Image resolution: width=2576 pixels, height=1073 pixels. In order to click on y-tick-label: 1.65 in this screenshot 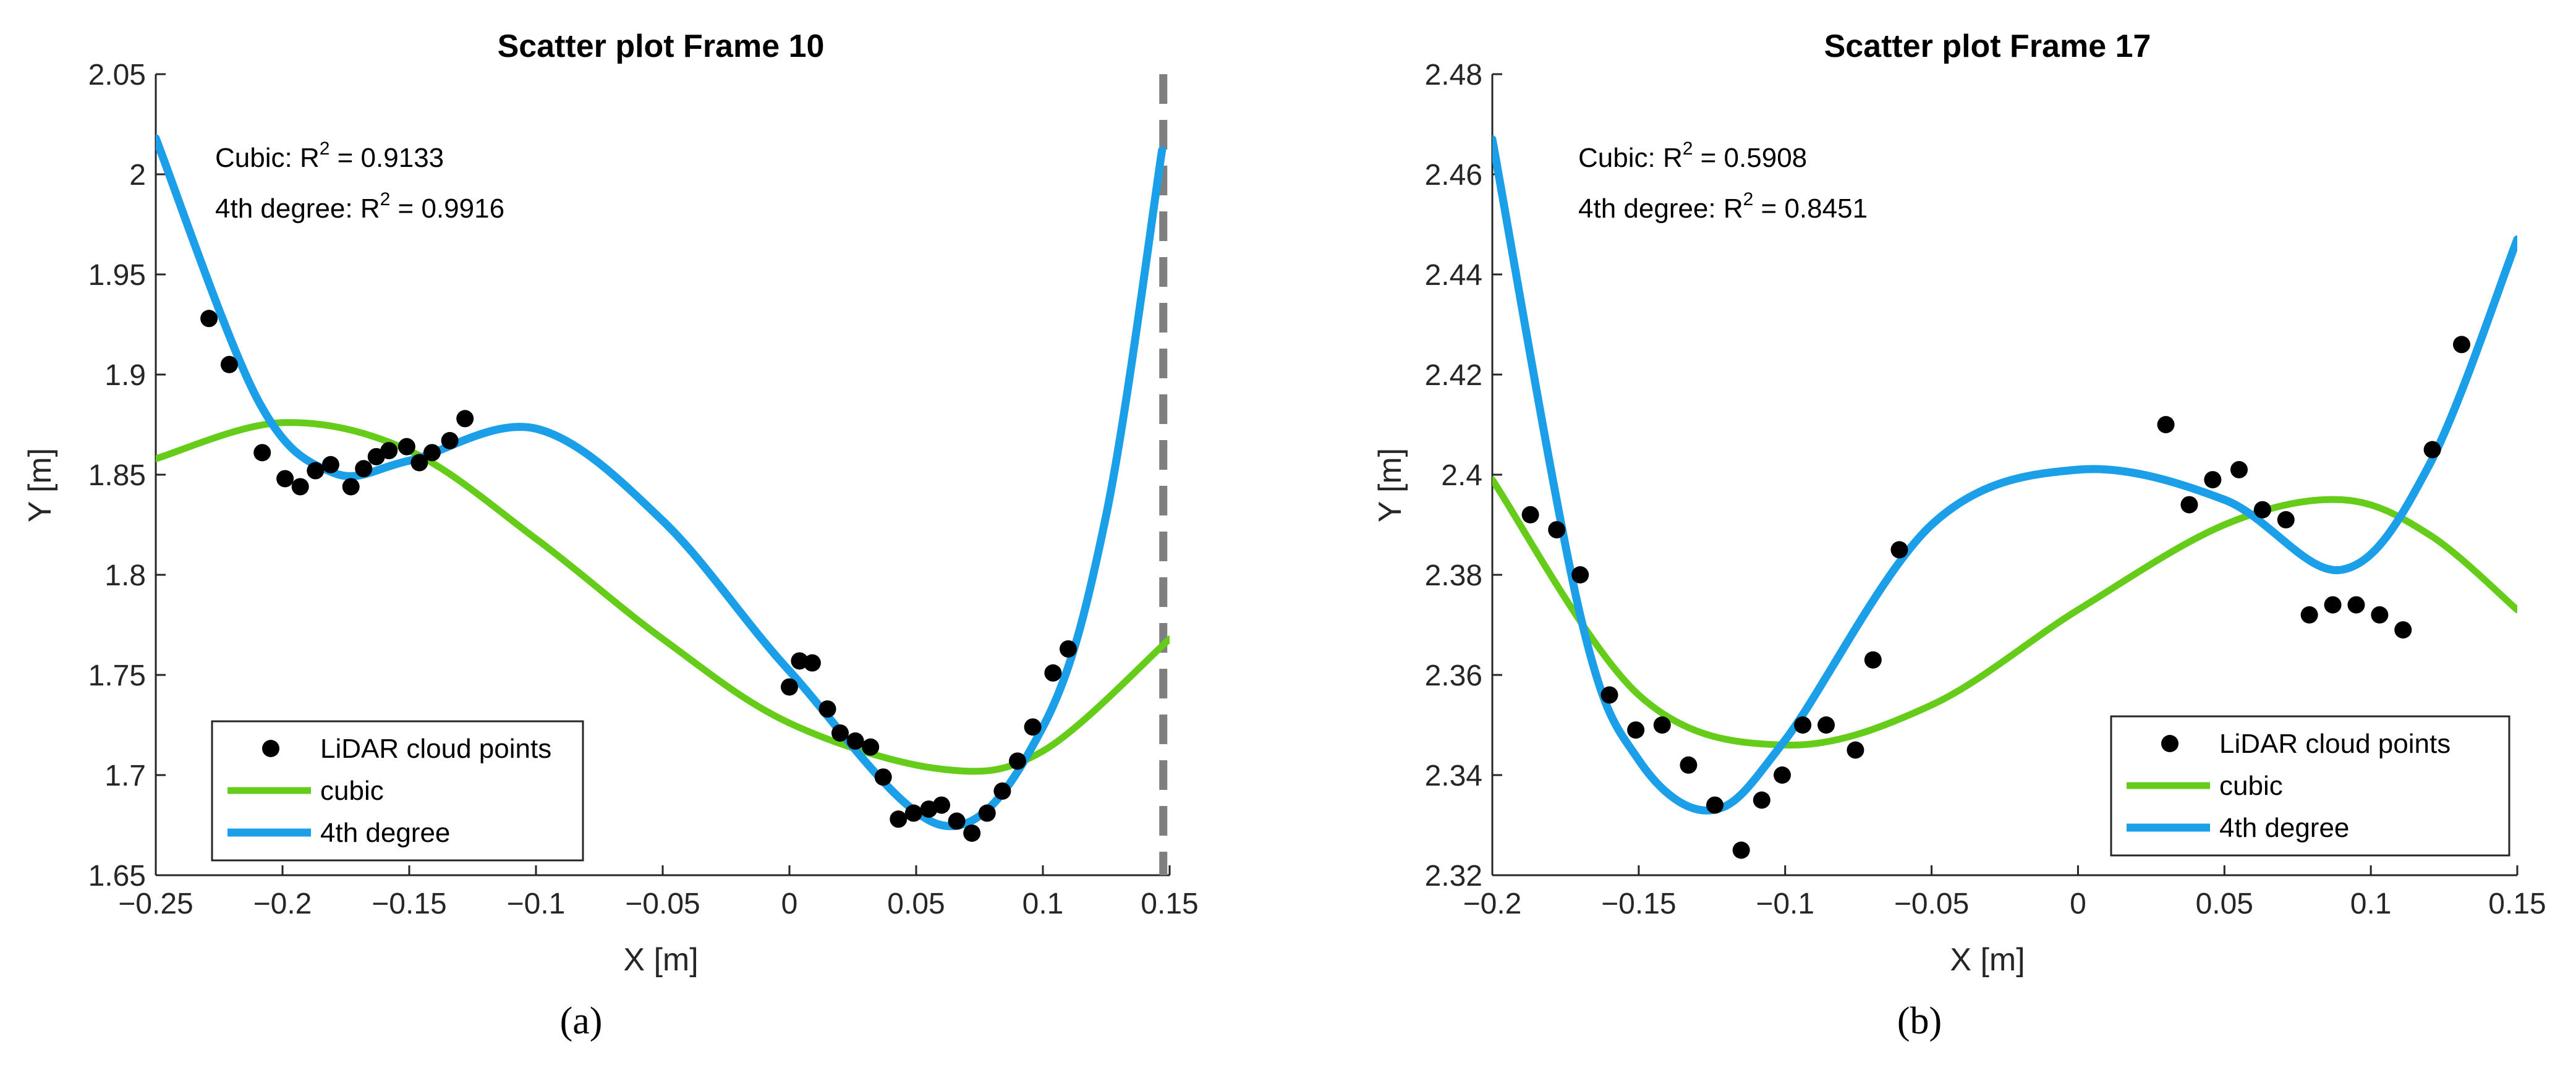, I will do `click(117, 876)`.